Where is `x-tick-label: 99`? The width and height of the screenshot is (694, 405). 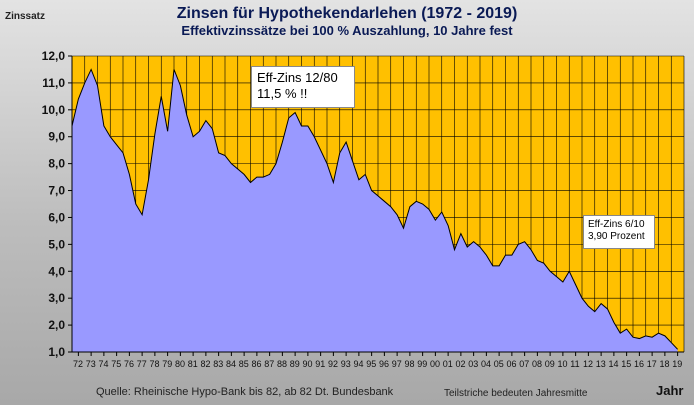
x-tick-label: 99 is located at coordinates (422, 364).